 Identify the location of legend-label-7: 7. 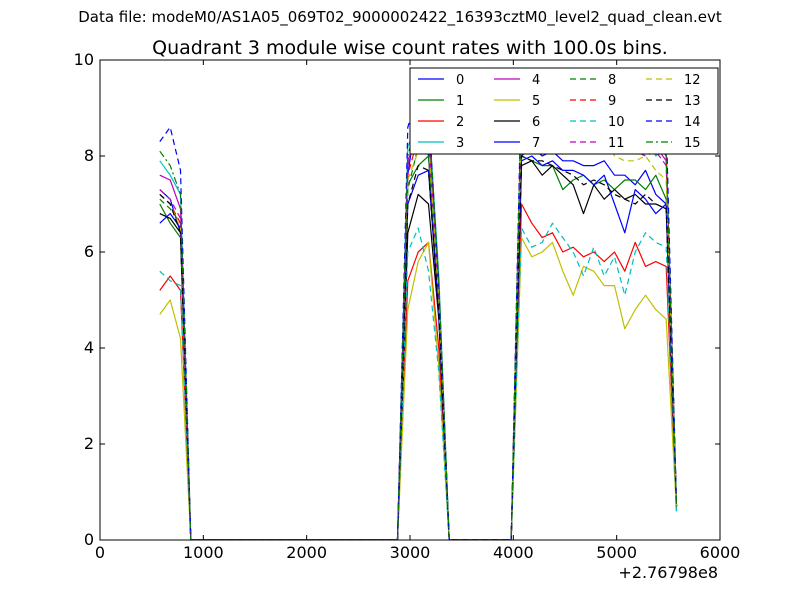
(536, 143).